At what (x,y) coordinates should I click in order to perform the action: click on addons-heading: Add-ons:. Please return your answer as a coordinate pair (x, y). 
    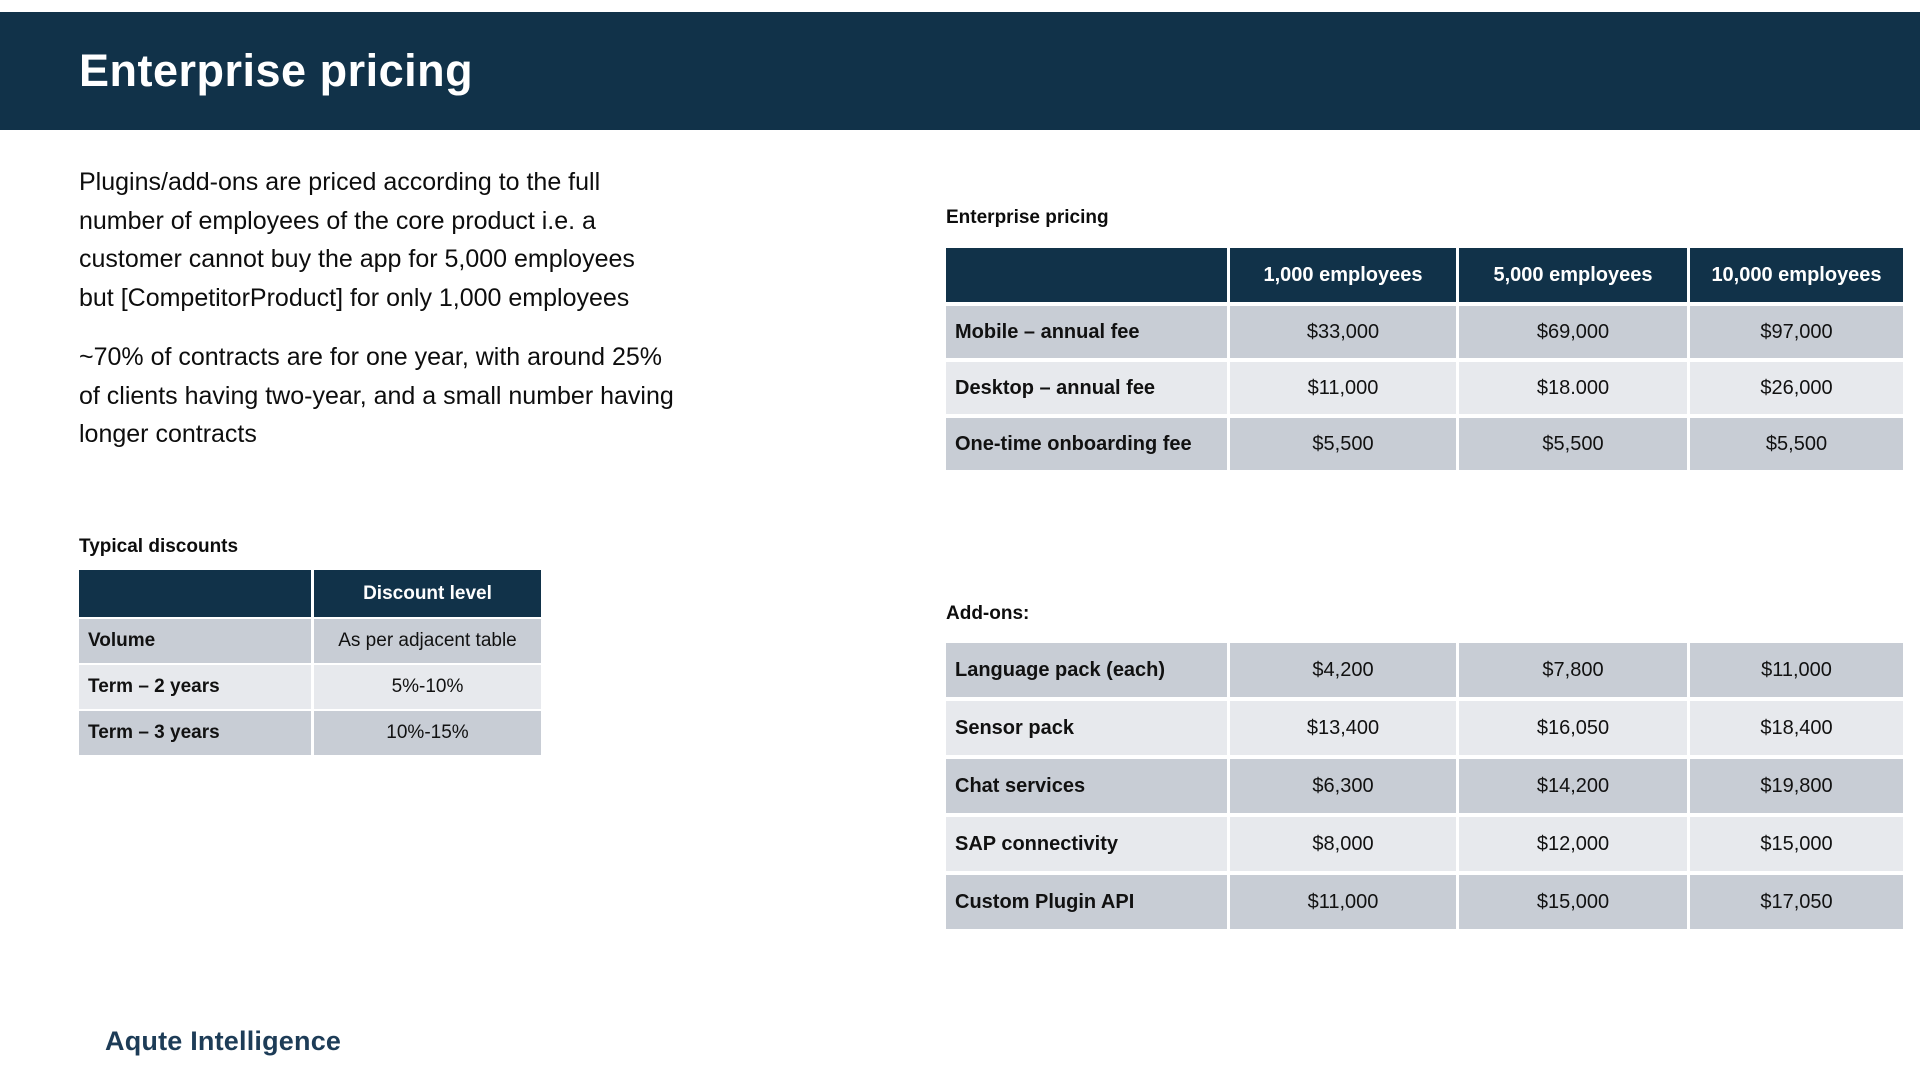
    Looking at the image, I should click on (988, 613).